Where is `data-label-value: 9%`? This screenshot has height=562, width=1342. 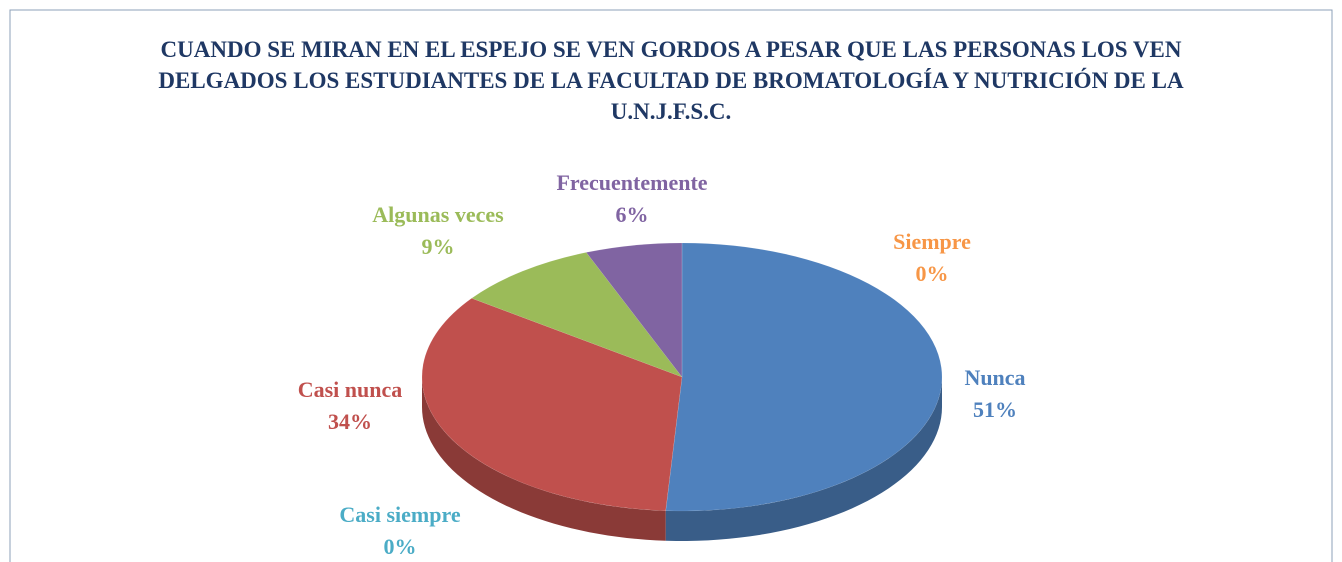
data-label-value: 9% is located at coordinates (438, 246).